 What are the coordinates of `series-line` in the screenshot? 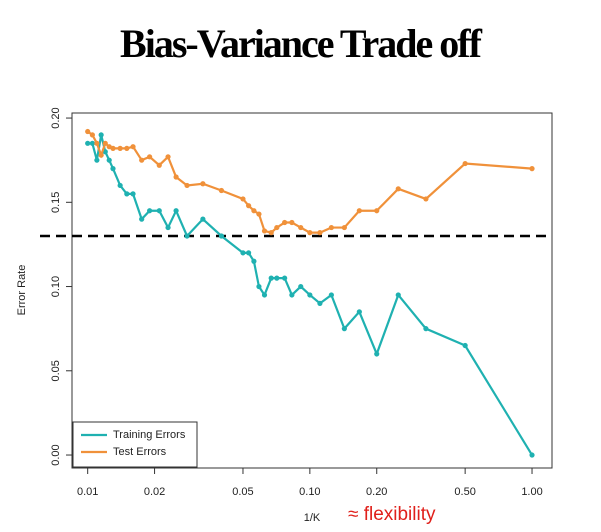 It's located at (310, 182).